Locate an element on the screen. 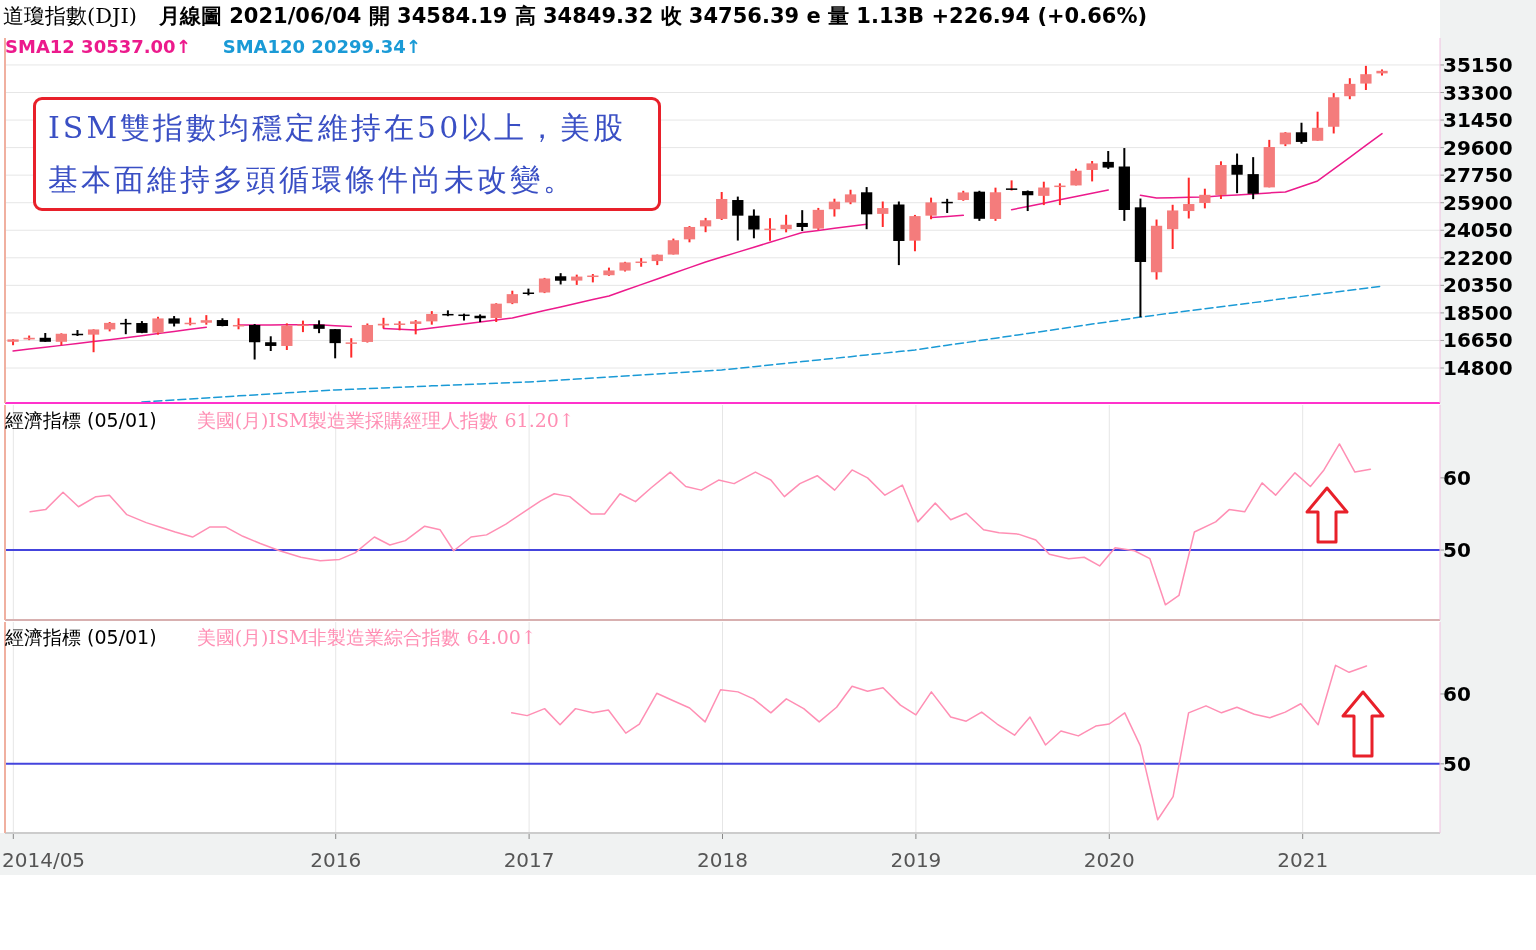  y-tick-label: 20350 is located at coordinates (1478, 285).